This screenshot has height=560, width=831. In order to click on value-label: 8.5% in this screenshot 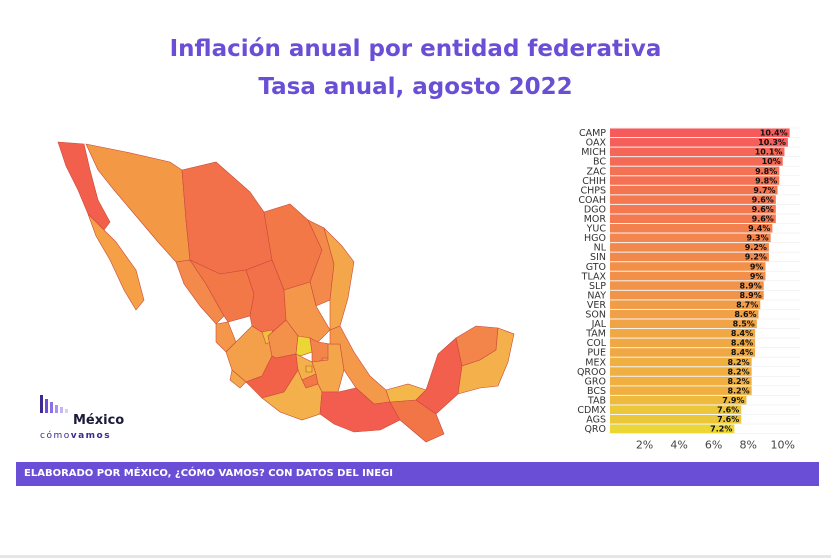, I will do `click(744, 324)`.